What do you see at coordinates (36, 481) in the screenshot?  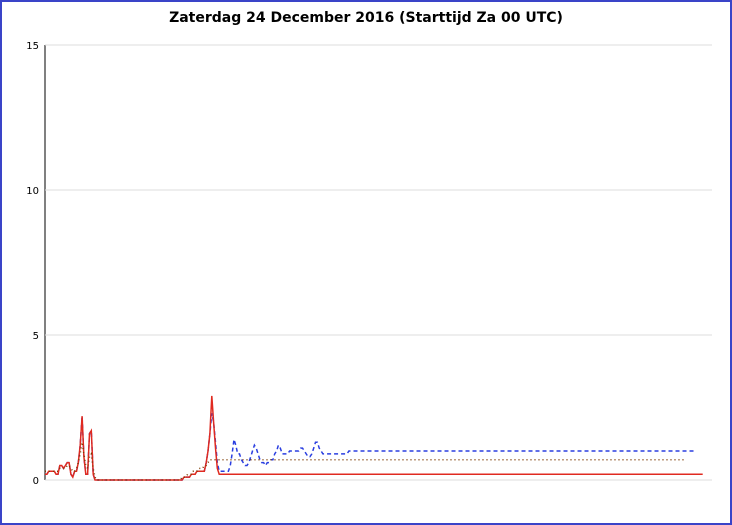 I see `y-tick-label: 0` at bounding box center [36, 481].